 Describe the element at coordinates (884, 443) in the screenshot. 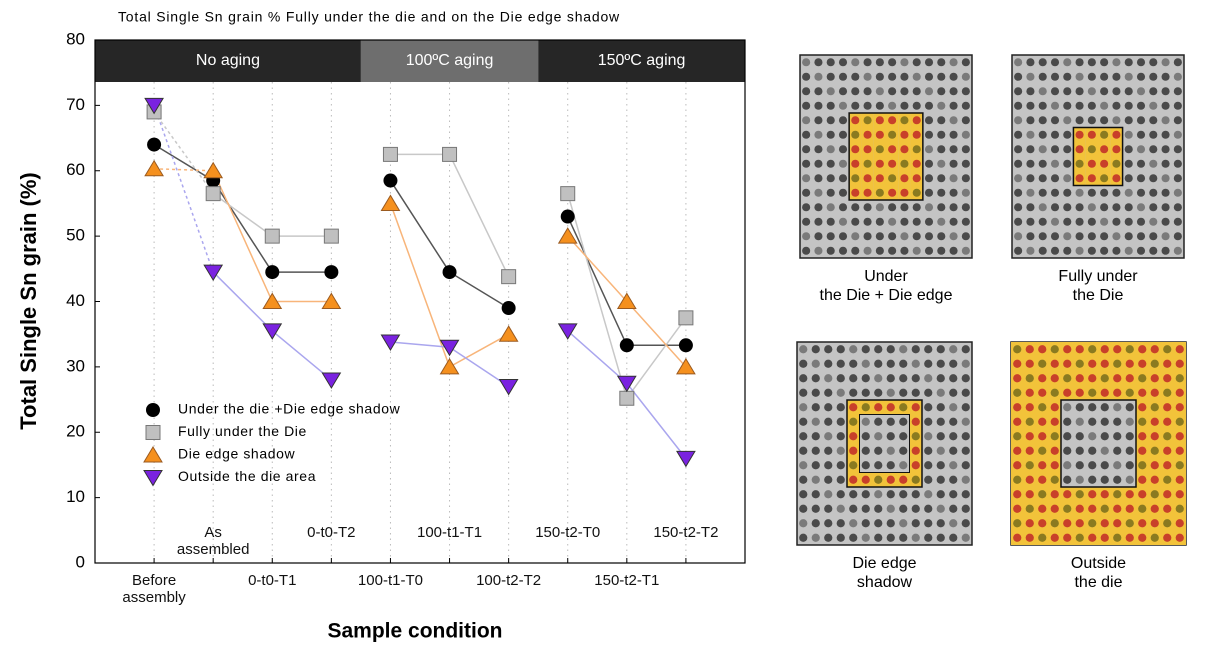

I see `image-outline` at that location.